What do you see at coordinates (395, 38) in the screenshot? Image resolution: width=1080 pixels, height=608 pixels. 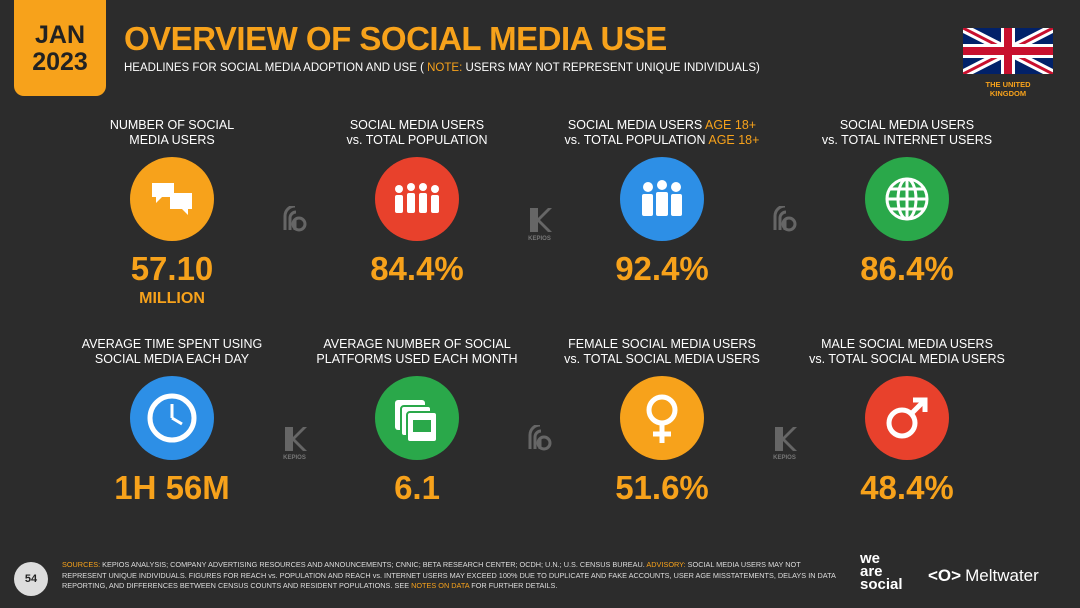 I see `title: OVERVIEW OF SOCIAL MEDIA USE` at bounding box center [395, 38].